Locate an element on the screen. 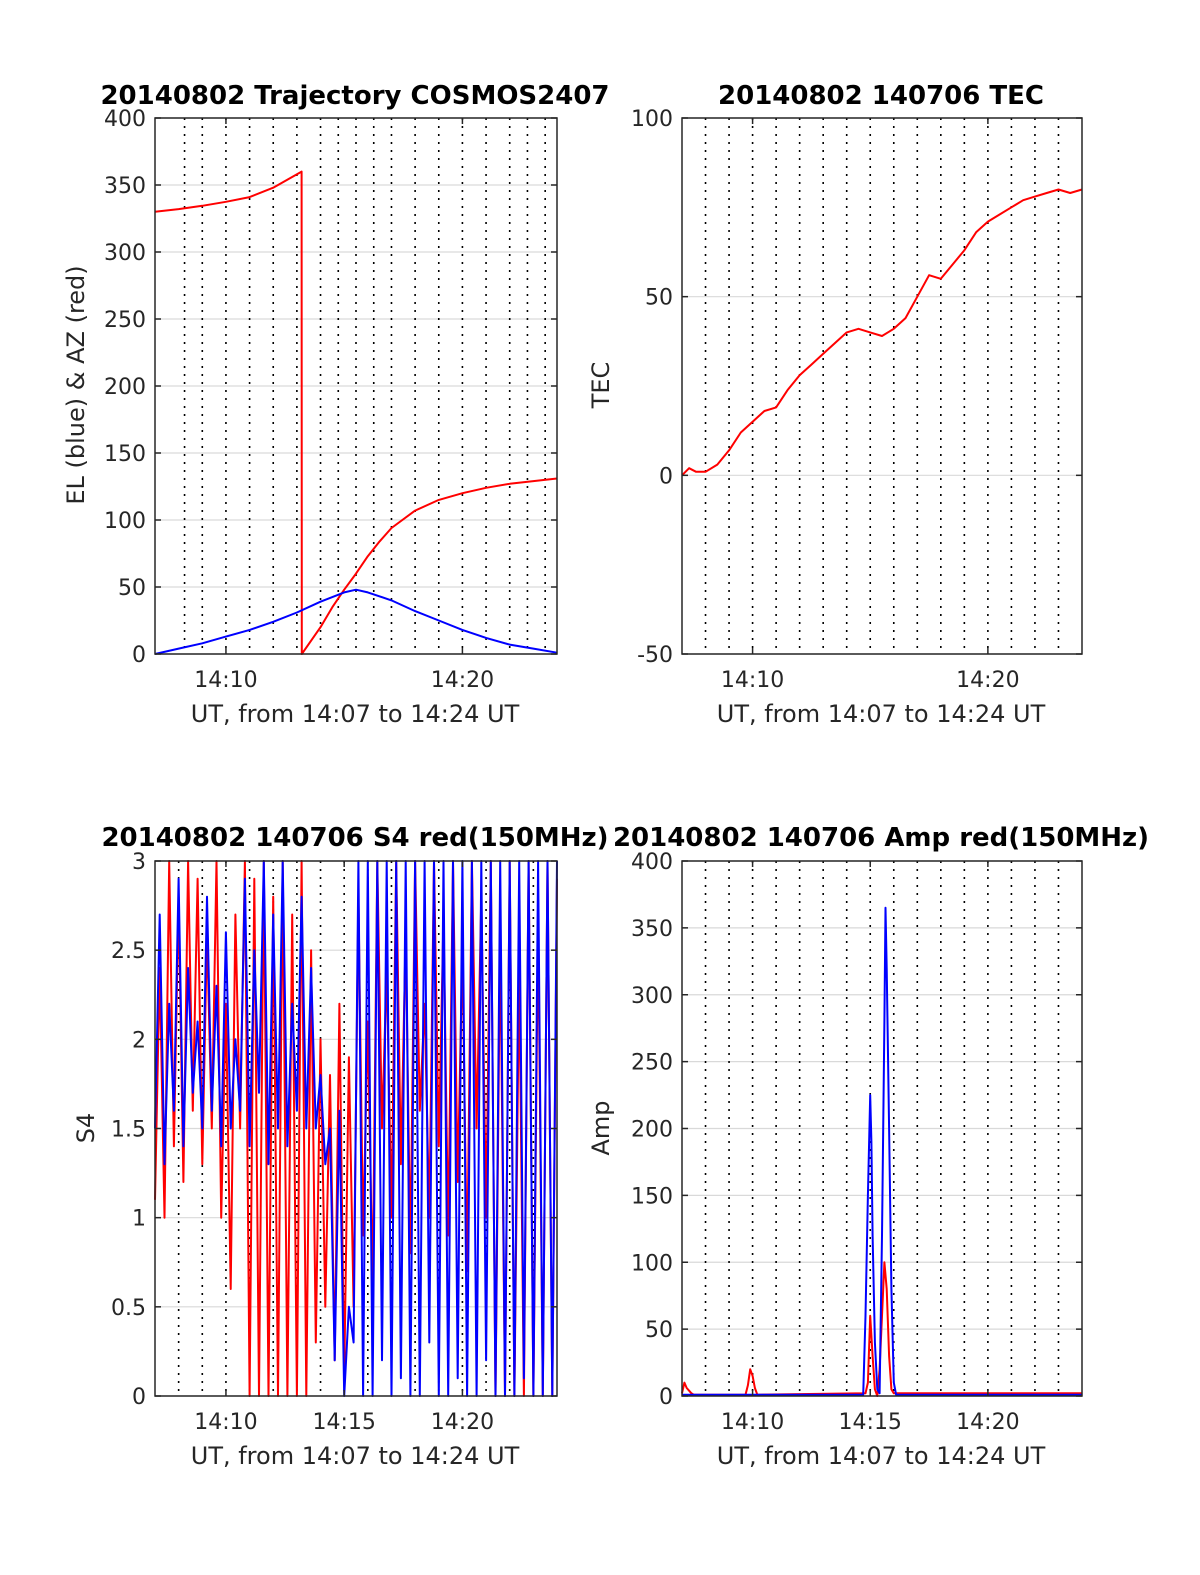 The height and width of the screenshot is (1575, 1200). trajectory-xlabel: UT, from 14:07 to 14:24 UT is located at coordinates (355, 714).